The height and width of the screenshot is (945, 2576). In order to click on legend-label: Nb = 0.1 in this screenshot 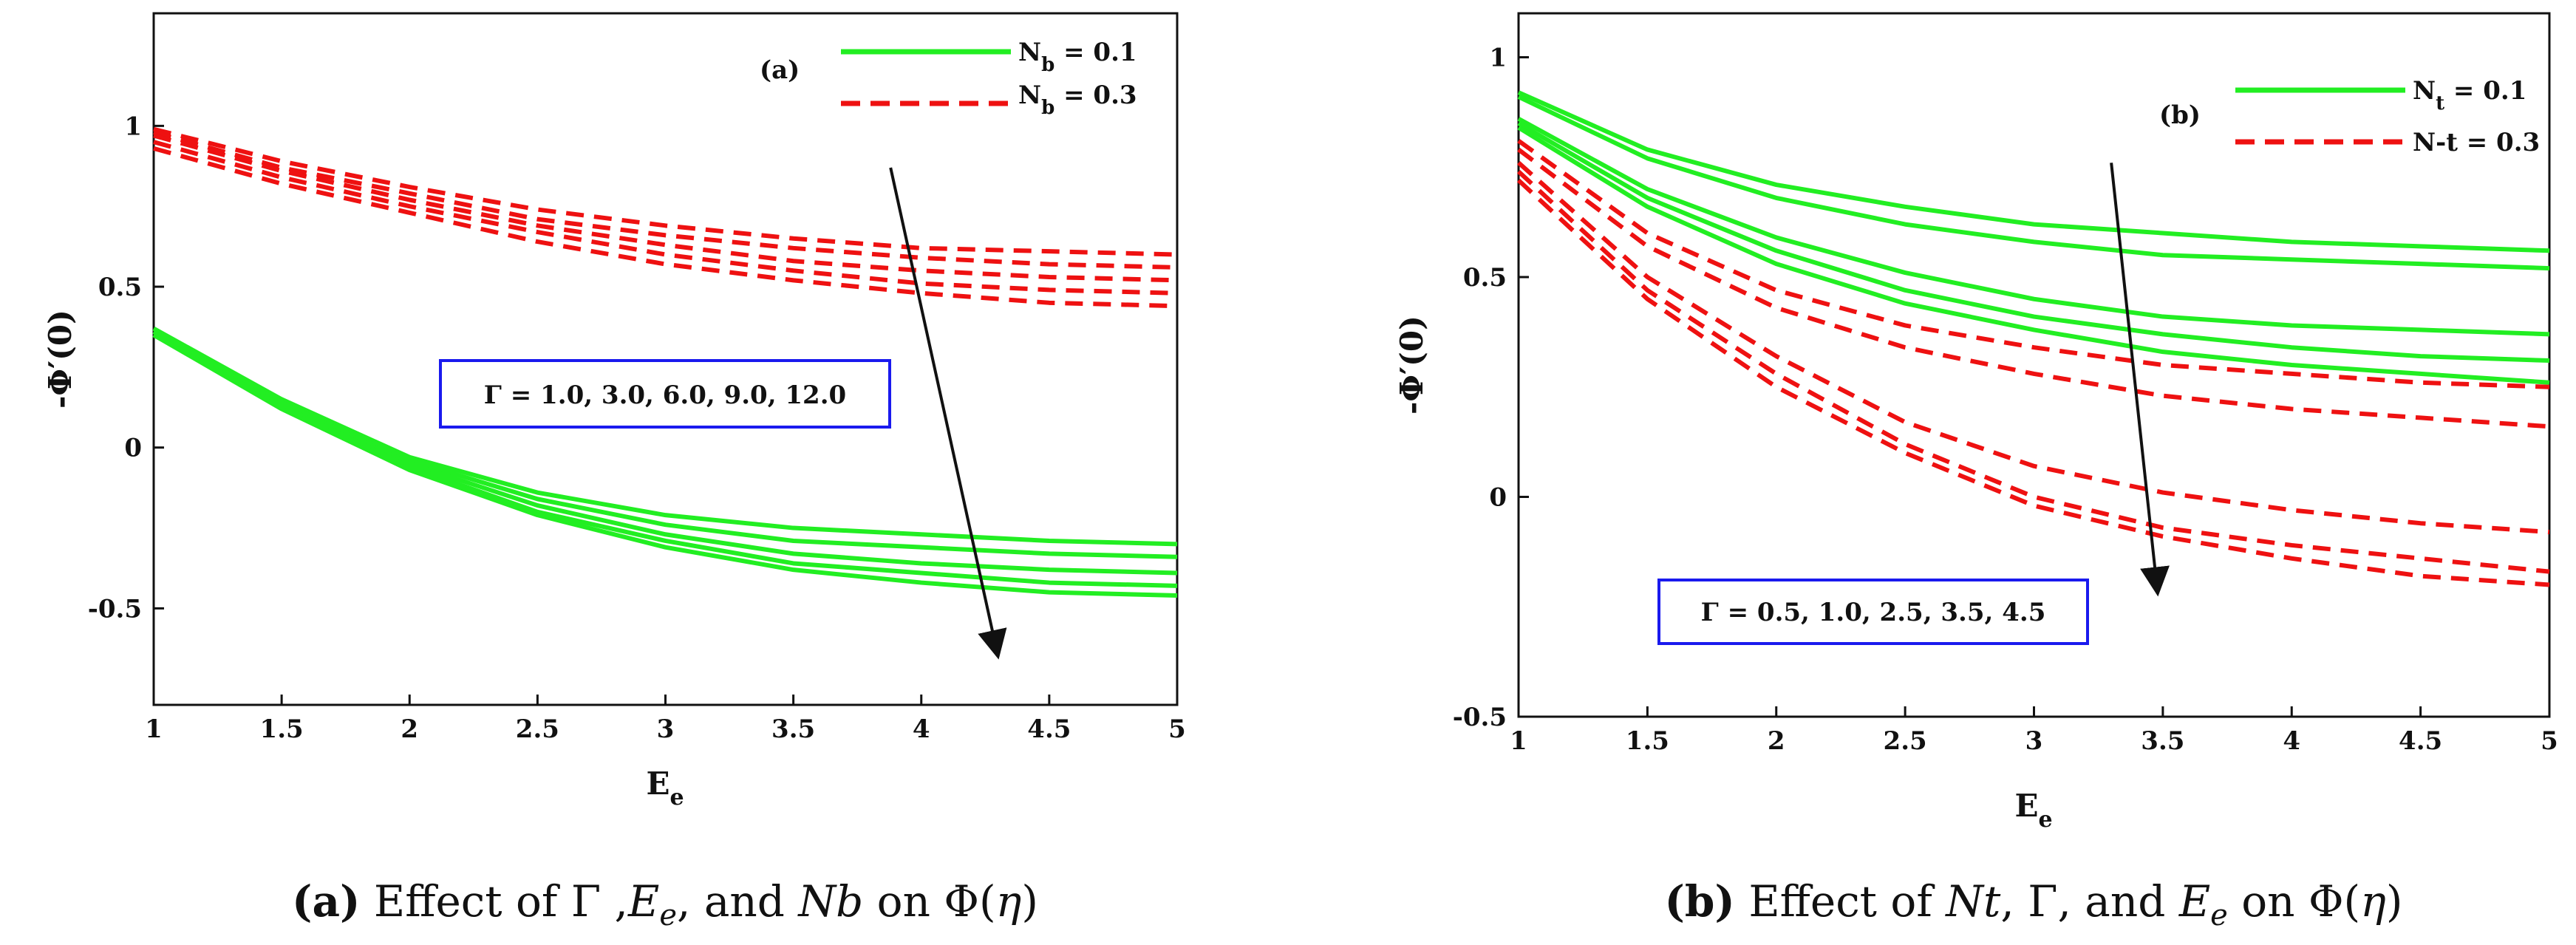, I will do `click(1077, 57)`.